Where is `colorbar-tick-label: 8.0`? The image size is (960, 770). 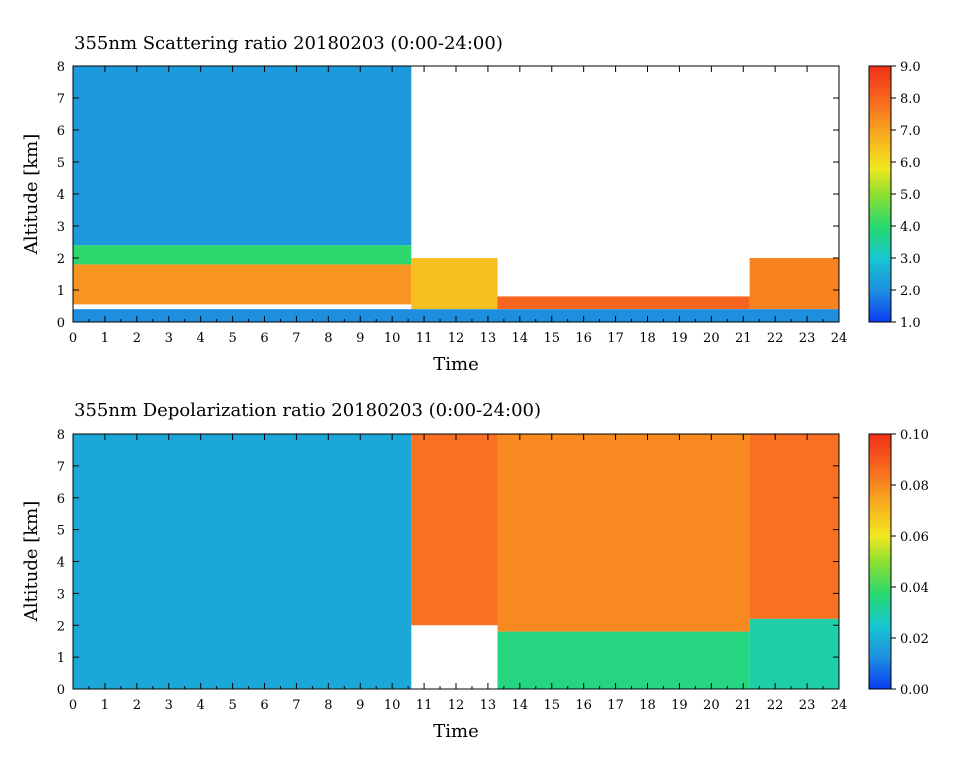 colorbar-tick-label: 8.0 is located at coordinates (910, 99).